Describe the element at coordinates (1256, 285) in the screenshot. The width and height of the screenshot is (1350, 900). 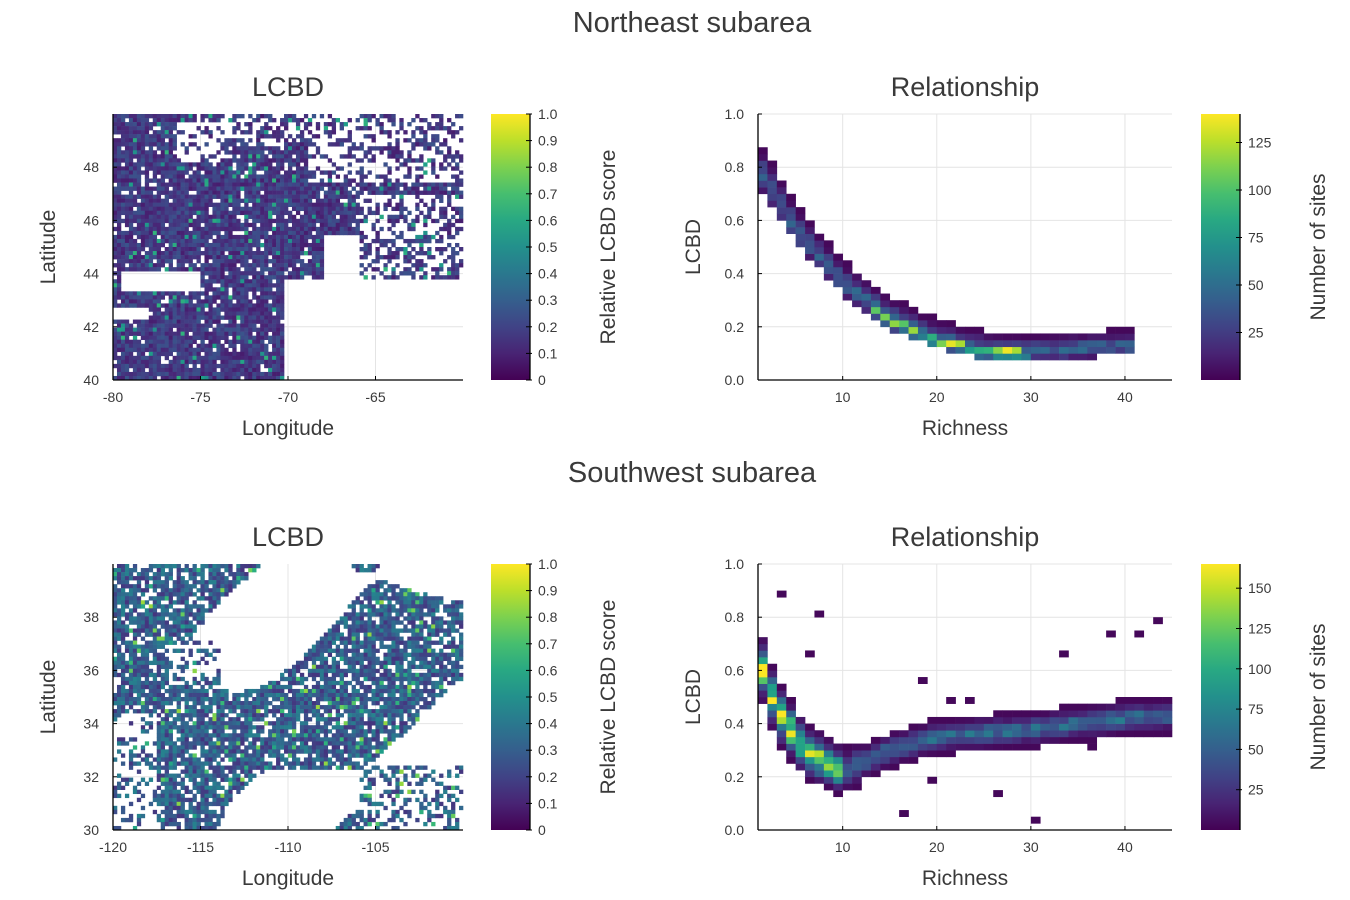
I see `ne-relationship-colorbar-tick: 50` at that location.